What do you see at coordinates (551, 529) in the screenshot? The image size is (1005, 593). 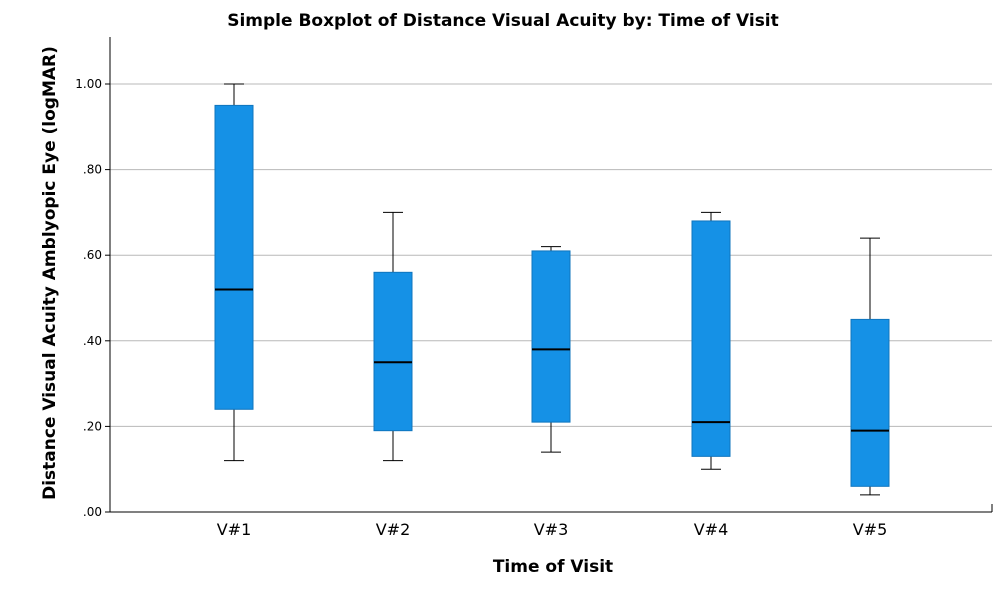 I see `x-category-label: V#3` at bounding box center [551, 529].